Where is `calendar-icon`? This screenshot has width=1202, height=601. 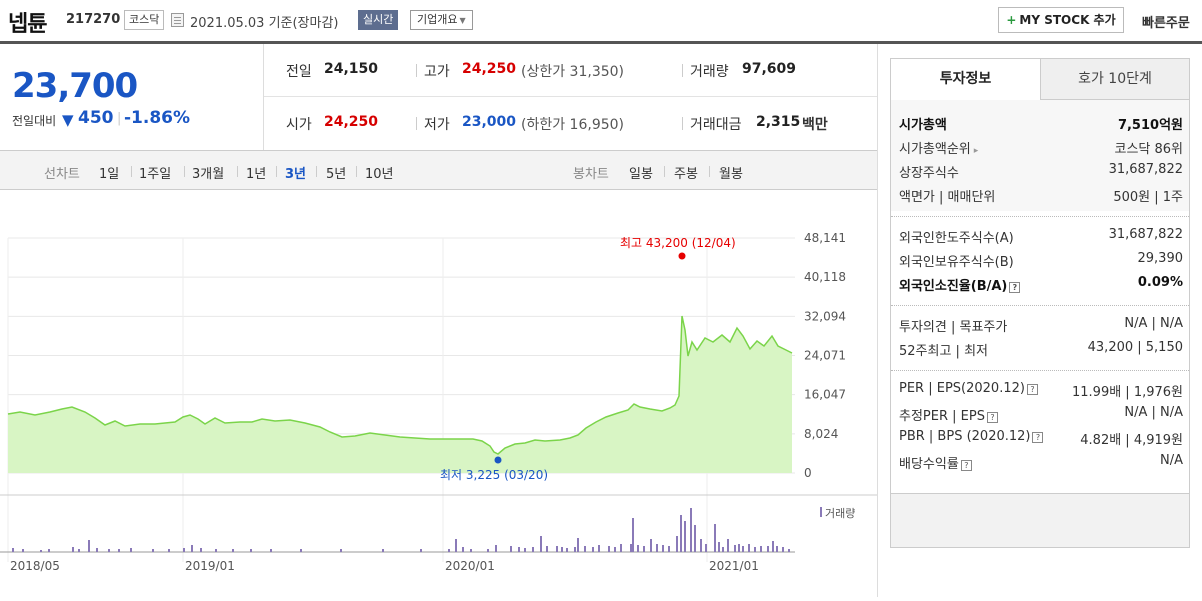 calendar-icon is located at coordinates (177, 20).